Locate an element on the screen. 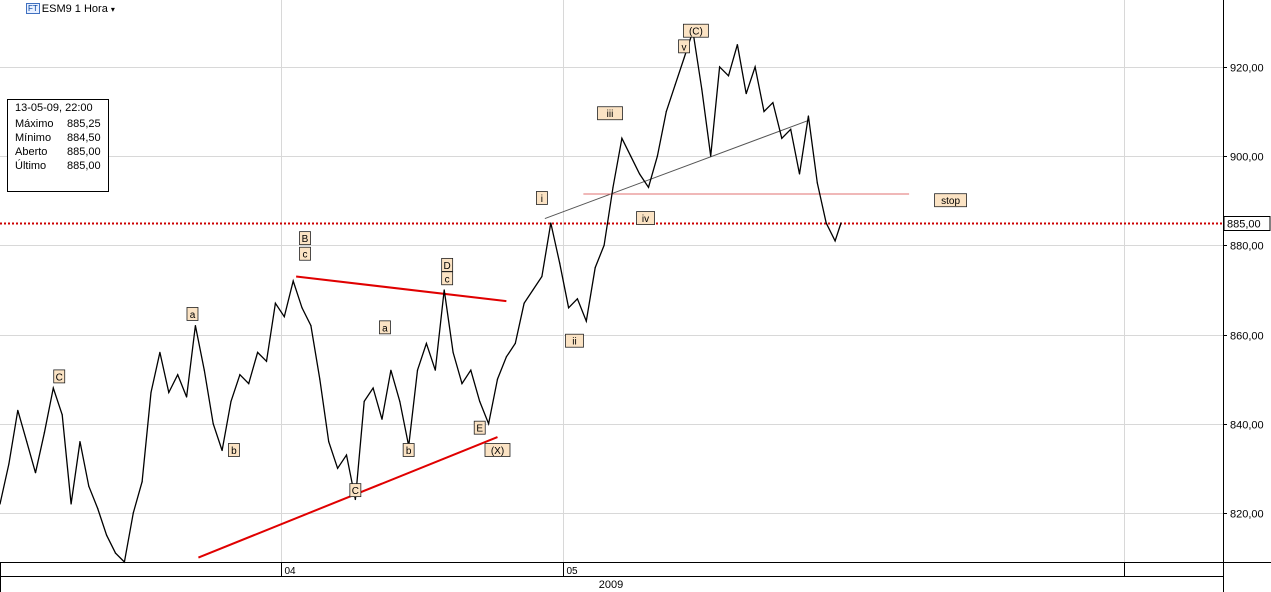 The width and height of the screenshot is (1271, 592). wave-label-text: iv is located at coordinates (645, 219).